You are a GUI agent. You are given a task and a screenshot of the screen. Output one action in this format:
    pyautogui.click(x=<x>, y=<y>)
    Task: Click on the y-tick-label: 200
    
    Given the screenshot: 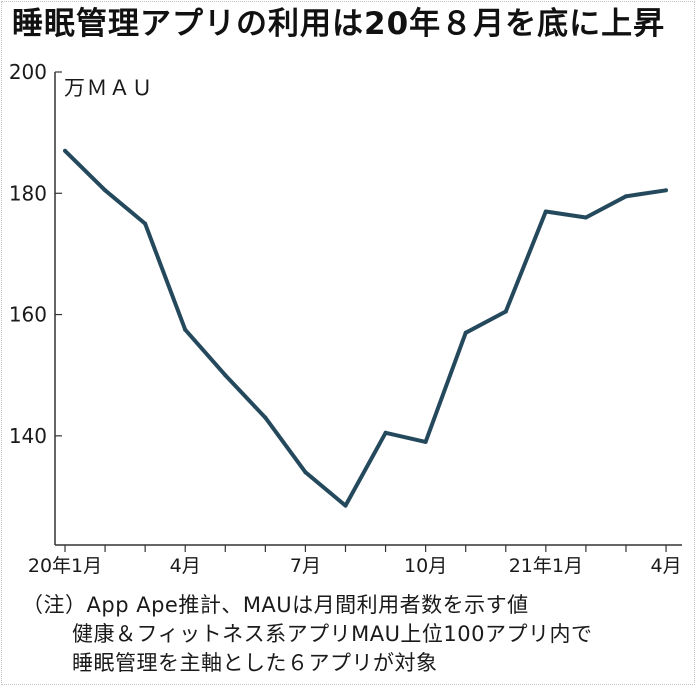 What is the action you would take?
    pyautogui.click(x=28, y=72)
    